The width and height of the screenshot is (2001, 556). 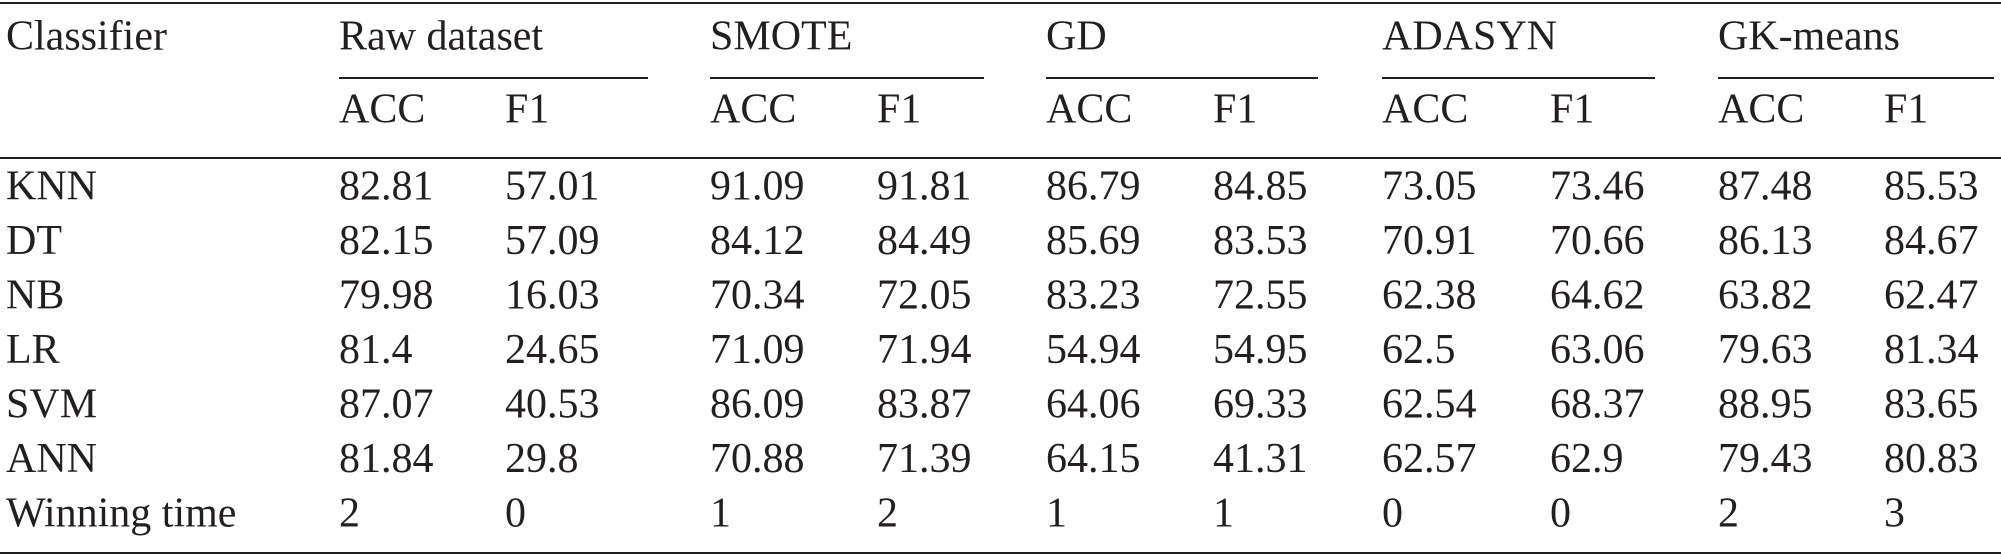 What do you see at coordinates (386, 459) in the screenshot?
I see `cell: 81.84` at bounding box center [386, 459].